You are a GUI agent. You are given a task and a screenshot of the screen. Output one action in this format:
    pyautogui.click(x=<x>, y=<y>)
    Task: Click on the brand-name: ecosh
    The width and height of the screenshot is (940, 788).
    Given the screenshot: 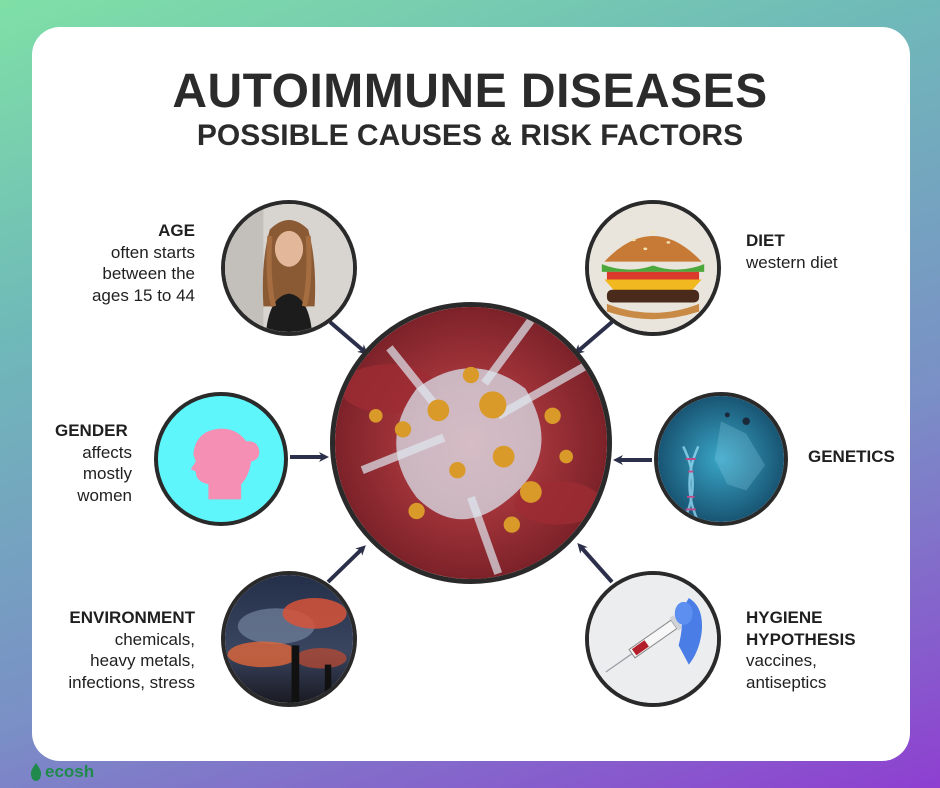 What is the action you would take?
    pyautogui.click(x=70, y=771)
    